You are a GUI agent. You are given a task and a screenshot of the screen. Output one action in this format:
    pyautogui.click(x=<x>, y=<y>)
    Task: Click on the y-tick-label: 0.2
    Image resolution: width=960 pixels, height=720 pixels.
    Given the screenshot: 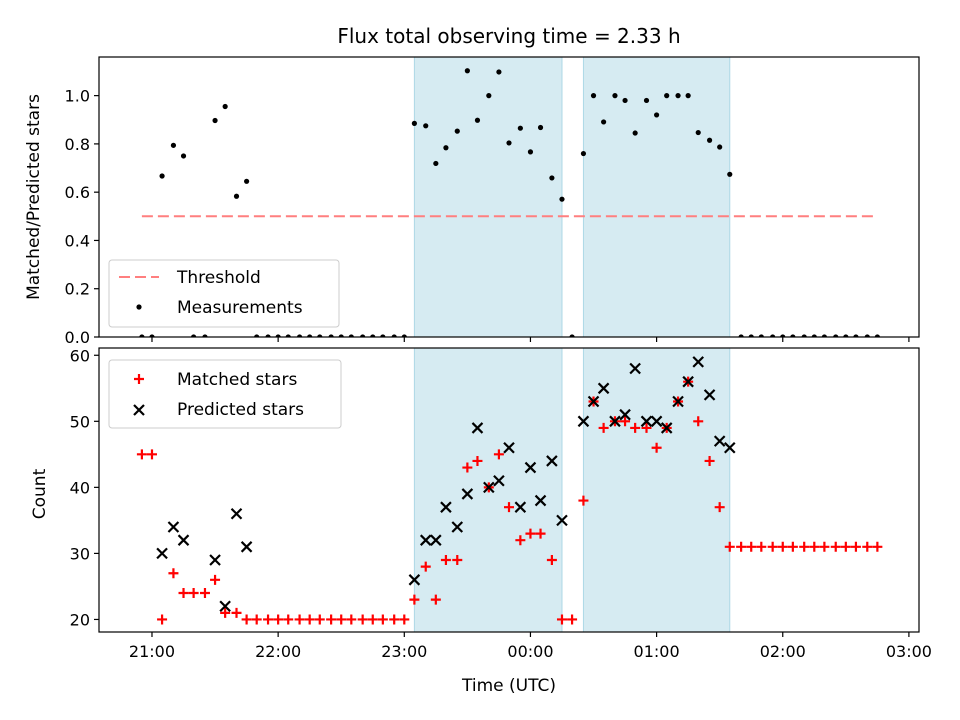 What is the action you would take?
    pyautogui.click(x=77, y=289)
    